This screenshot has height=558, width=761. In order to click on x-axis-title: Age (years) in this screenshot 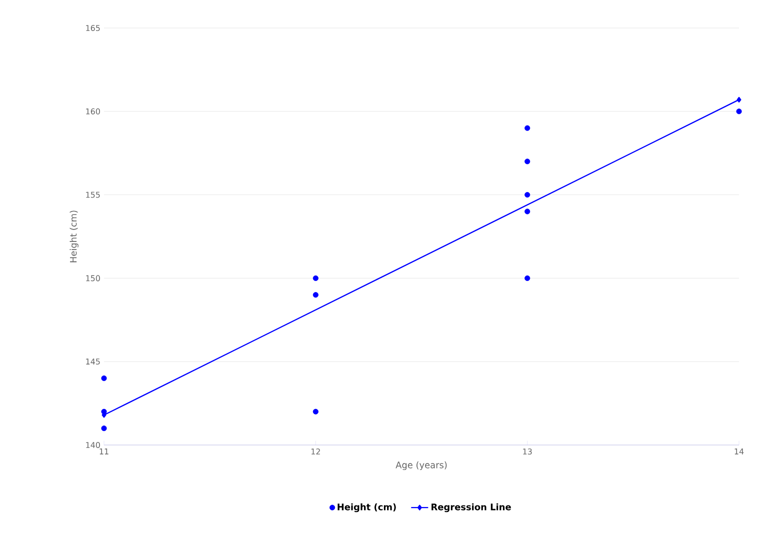, I will do `click(421, 465)`.